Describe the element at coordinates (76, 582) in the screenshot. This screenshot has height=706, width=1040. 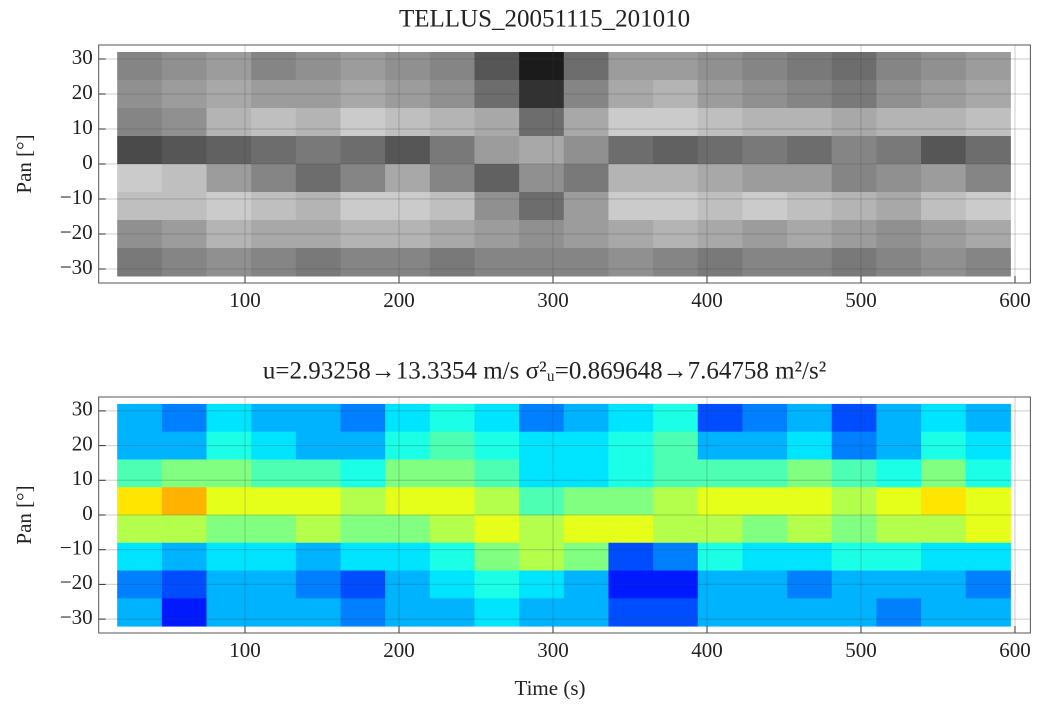
I see `y-tick-label: −20` at that location.